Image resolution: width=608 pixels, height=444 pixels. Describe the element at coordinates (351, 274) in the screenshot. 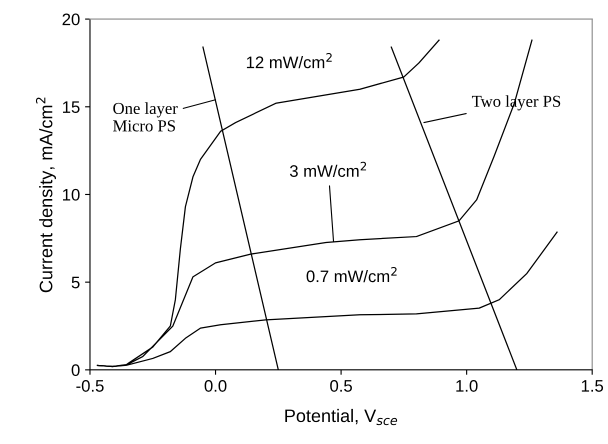

I see `annotation: 0.7 mW/cm$^{2}$` at that location.